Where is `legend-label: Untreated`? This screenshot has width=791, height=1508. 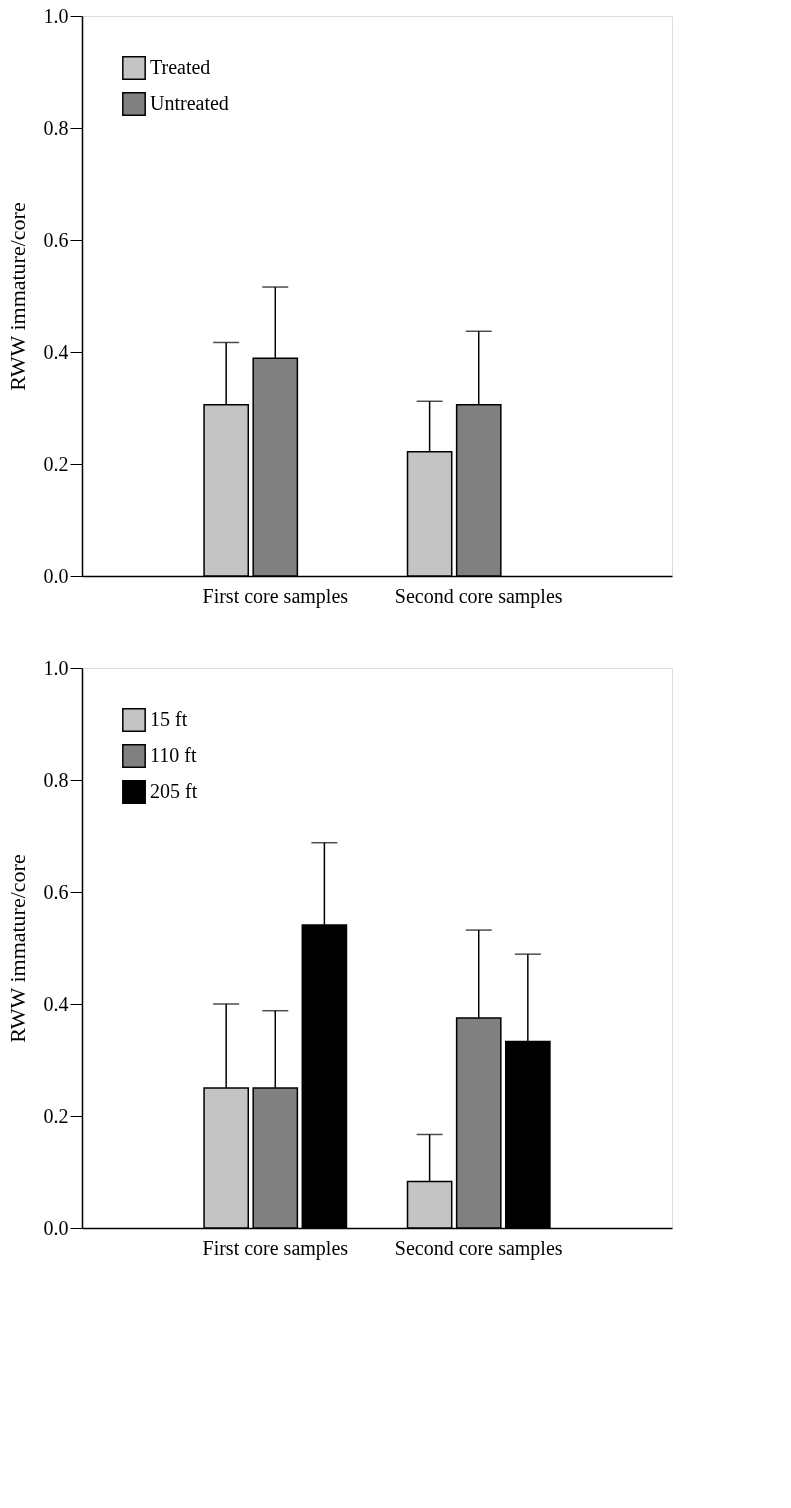 legend-label: Untreated is located at coordinates (189, 103).